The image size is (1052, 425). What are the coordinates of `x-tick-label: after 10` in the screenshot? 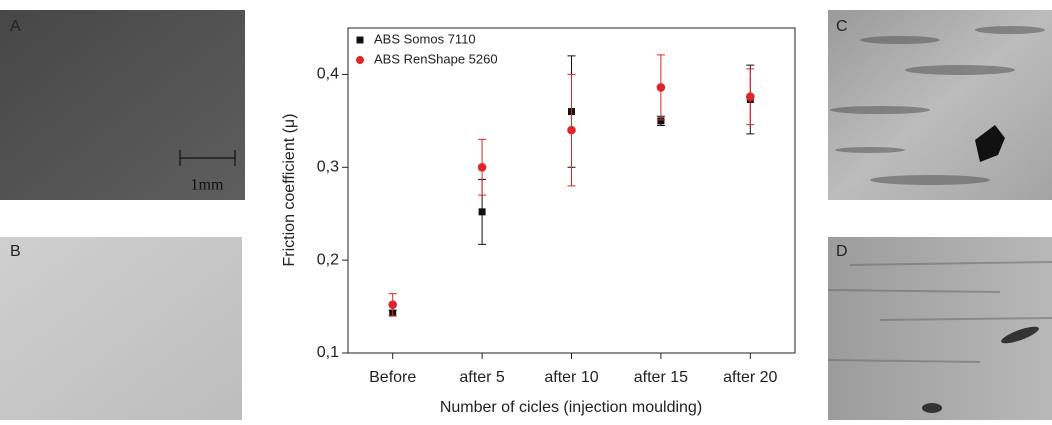 It's located at (571, 377).